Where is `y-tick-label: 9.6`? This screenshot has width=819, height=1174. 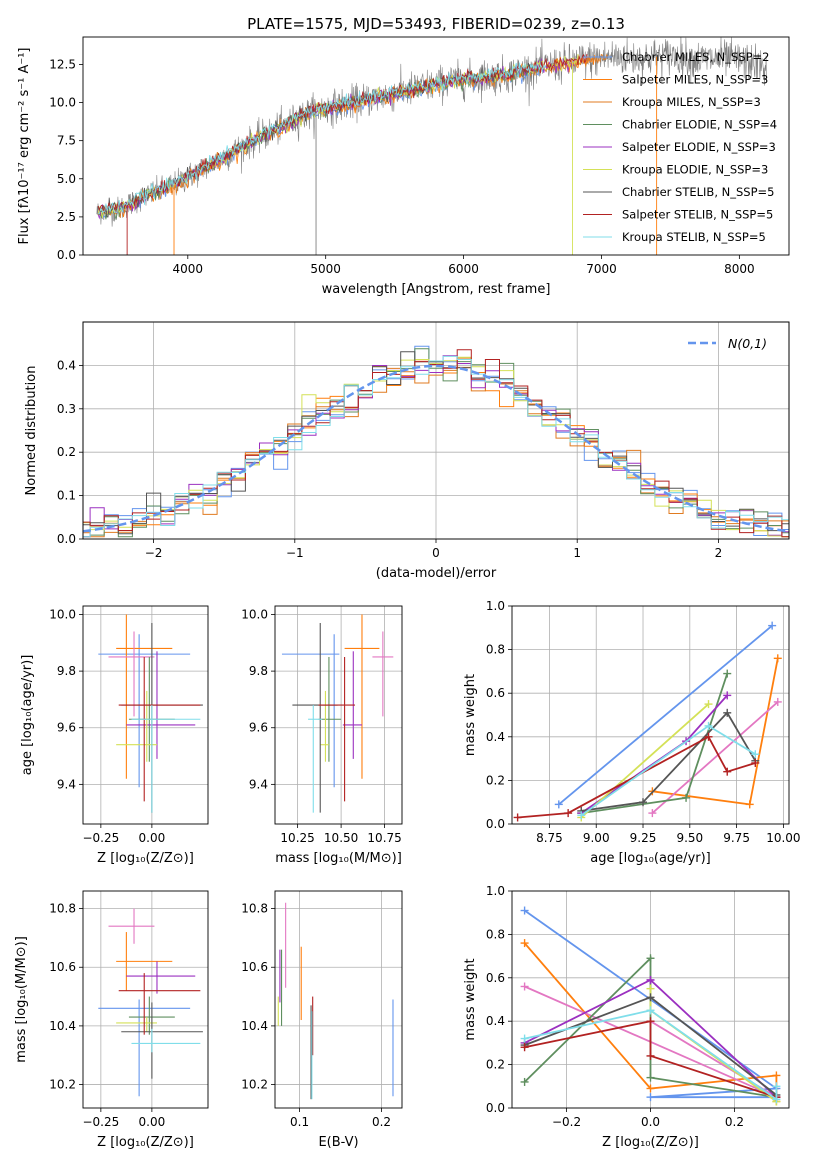 y-tick-label: 9.6 is located at coordinates (66, 728).